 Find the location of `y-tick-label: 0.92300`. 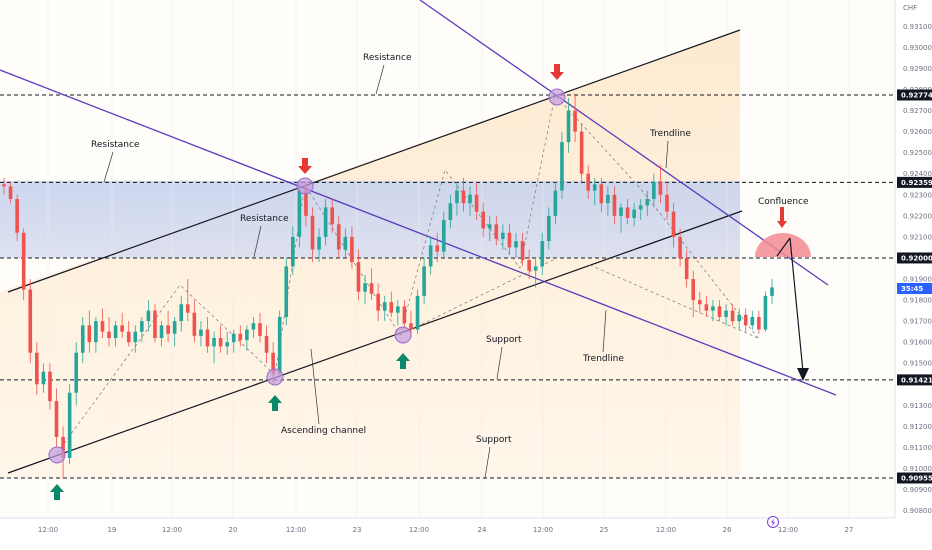

y-tick-label: 0.92300 is located at coordinates (917, 195).